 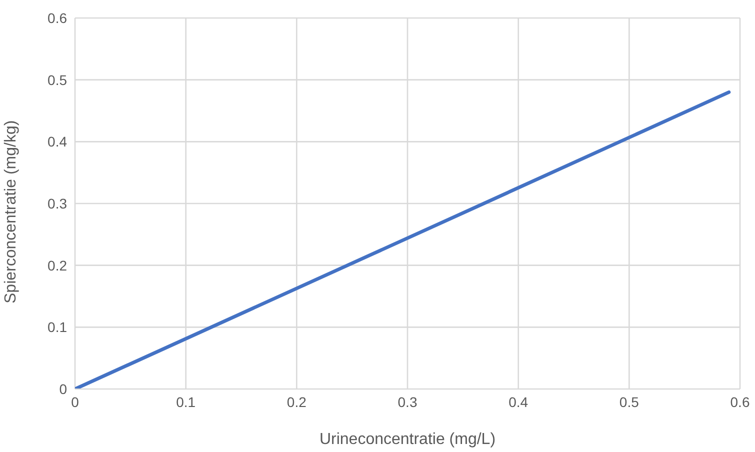 I want to click on y-tick-label: 0, so click(x=63, y=388).